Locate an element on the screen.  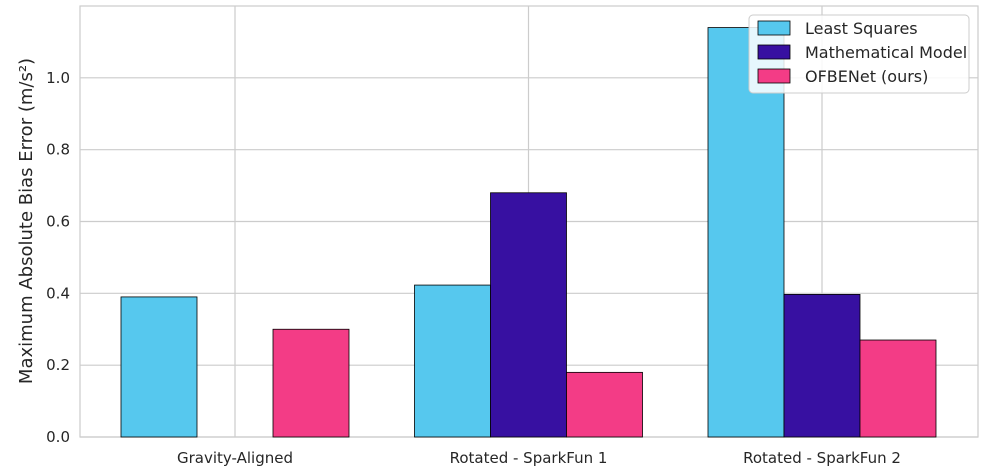
legend-label: OFBENet (ours) is located at coordinates (866, 76).